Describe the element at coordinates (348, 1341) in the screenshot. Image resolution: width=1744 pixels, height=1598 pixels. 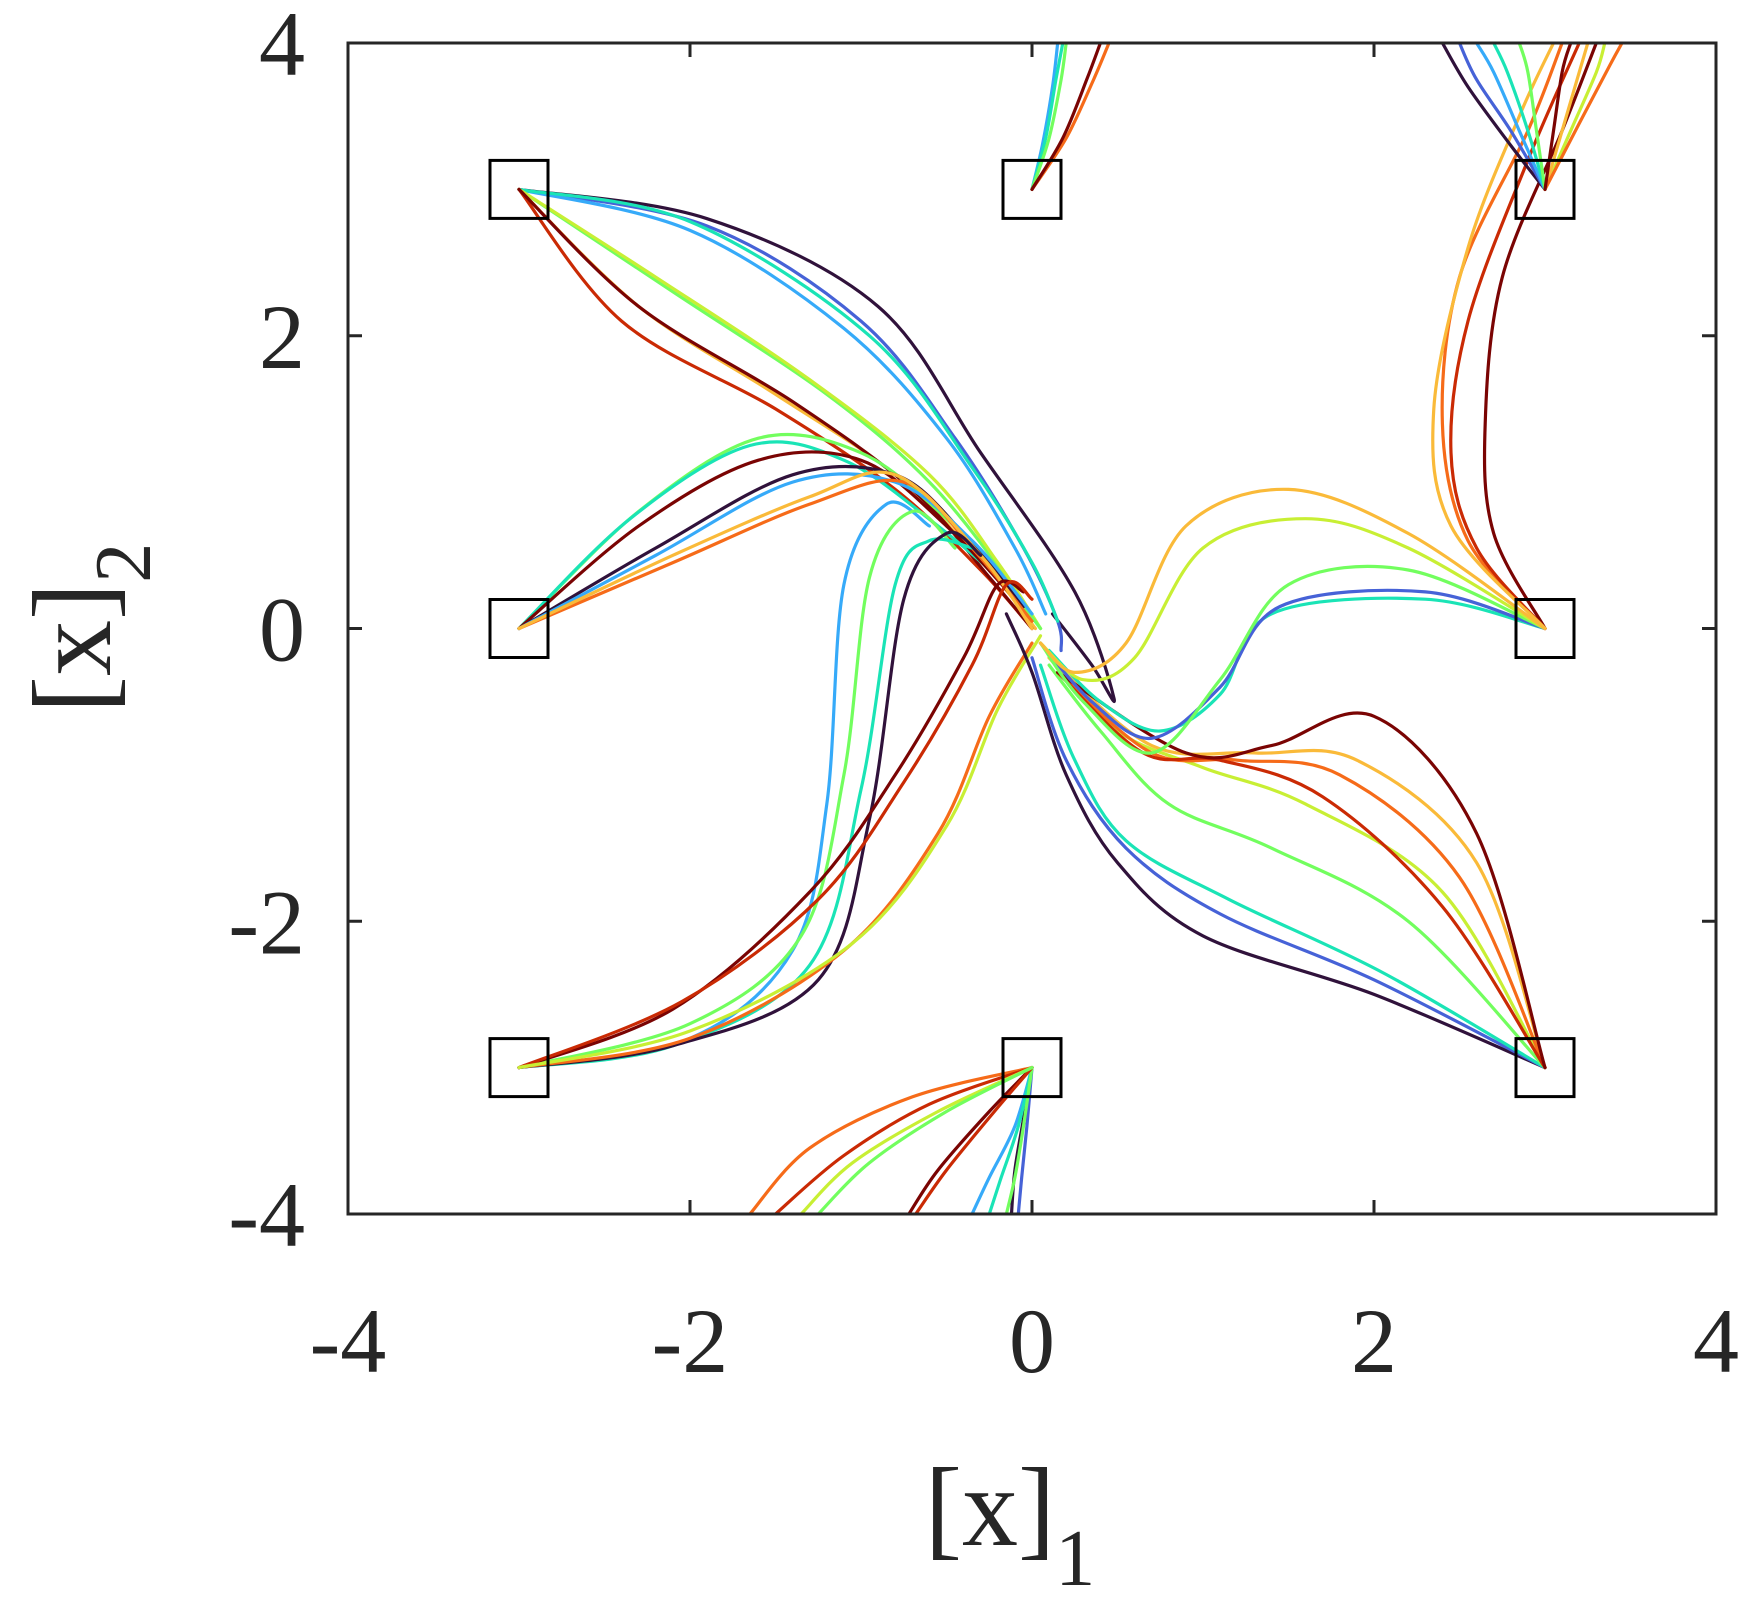
I see `x-tick-label-1: -4` at that location.